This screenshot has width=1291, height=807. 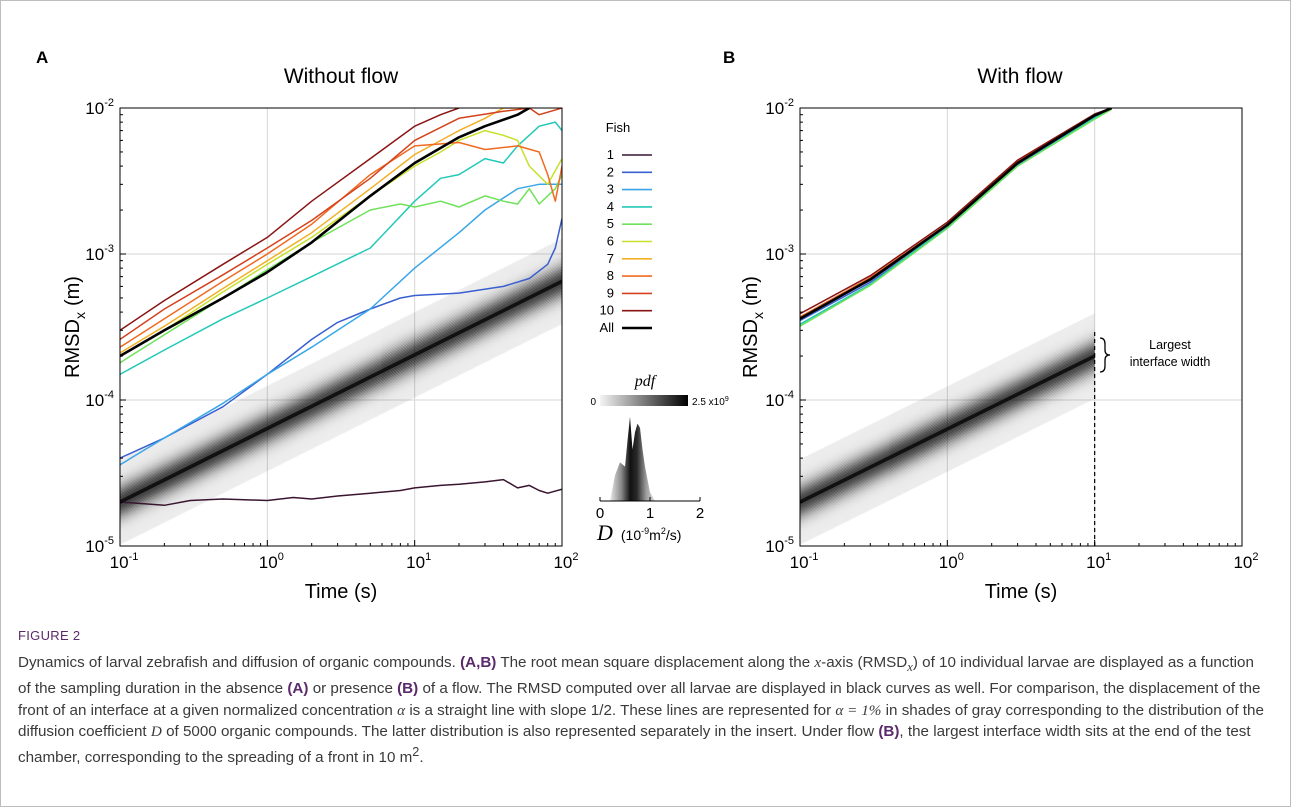 What do you see at coordinates (659, 459) in the screenshot?
I see `panel-a-inset: pdf 0 2.5 x109 0 1 2 D (10-9m2/s)` at bounding box center [659, 459].